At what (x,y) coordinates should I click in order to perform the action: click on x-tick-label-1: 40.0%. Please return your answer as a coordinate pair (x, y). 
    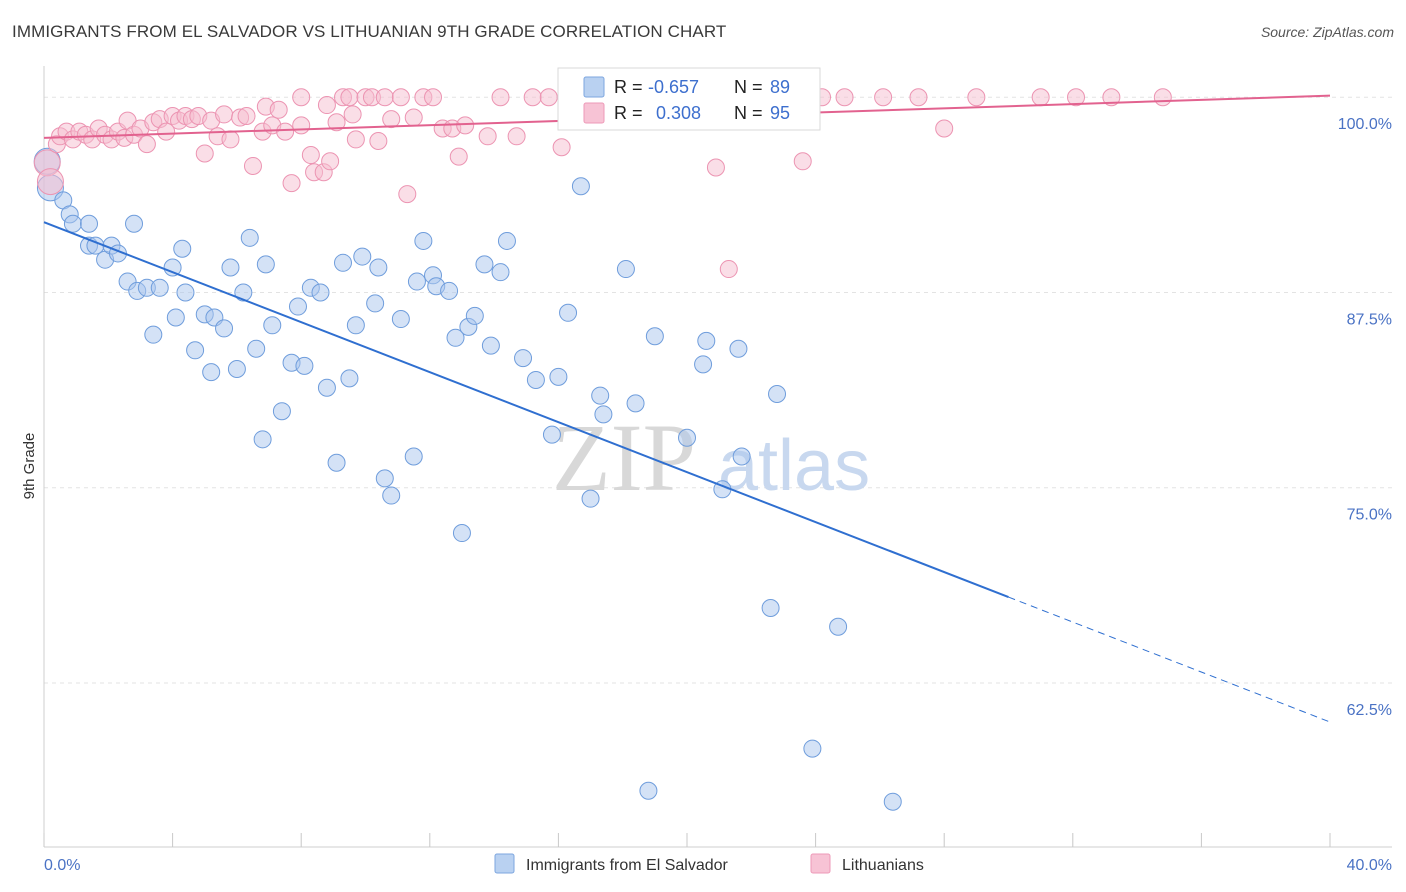
    Looking at the image, I should click on (1369, 865).